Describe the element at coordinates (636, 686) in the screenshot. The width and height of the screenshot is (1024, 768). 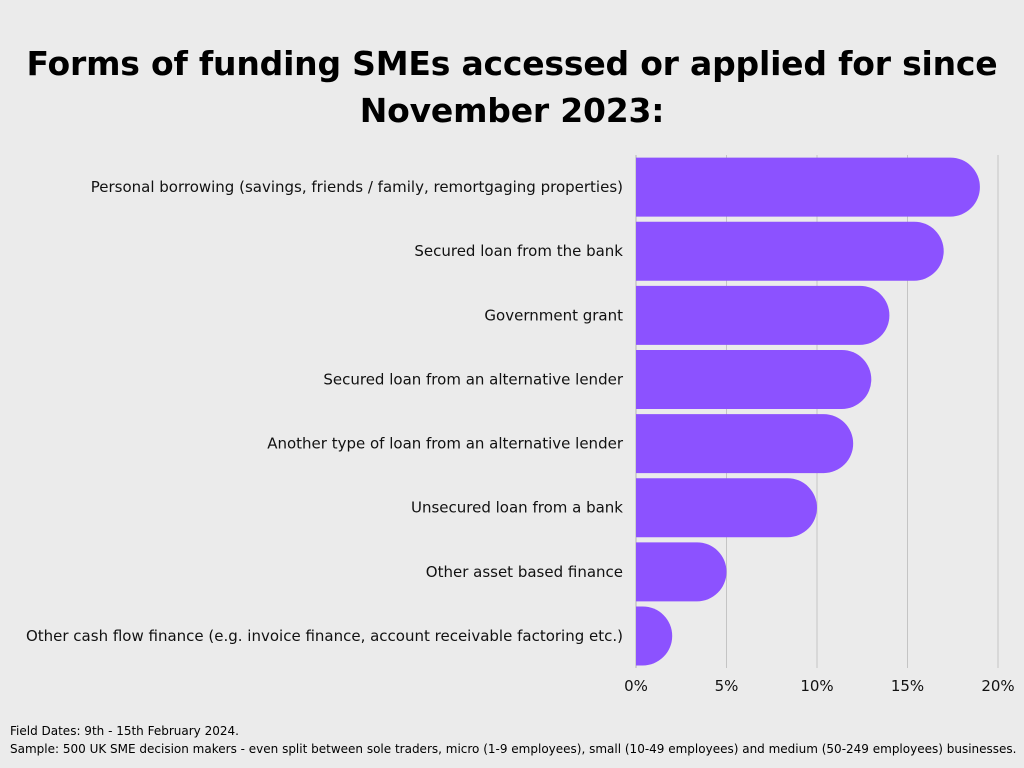
I see `x-tick-label: 0%` at that location.